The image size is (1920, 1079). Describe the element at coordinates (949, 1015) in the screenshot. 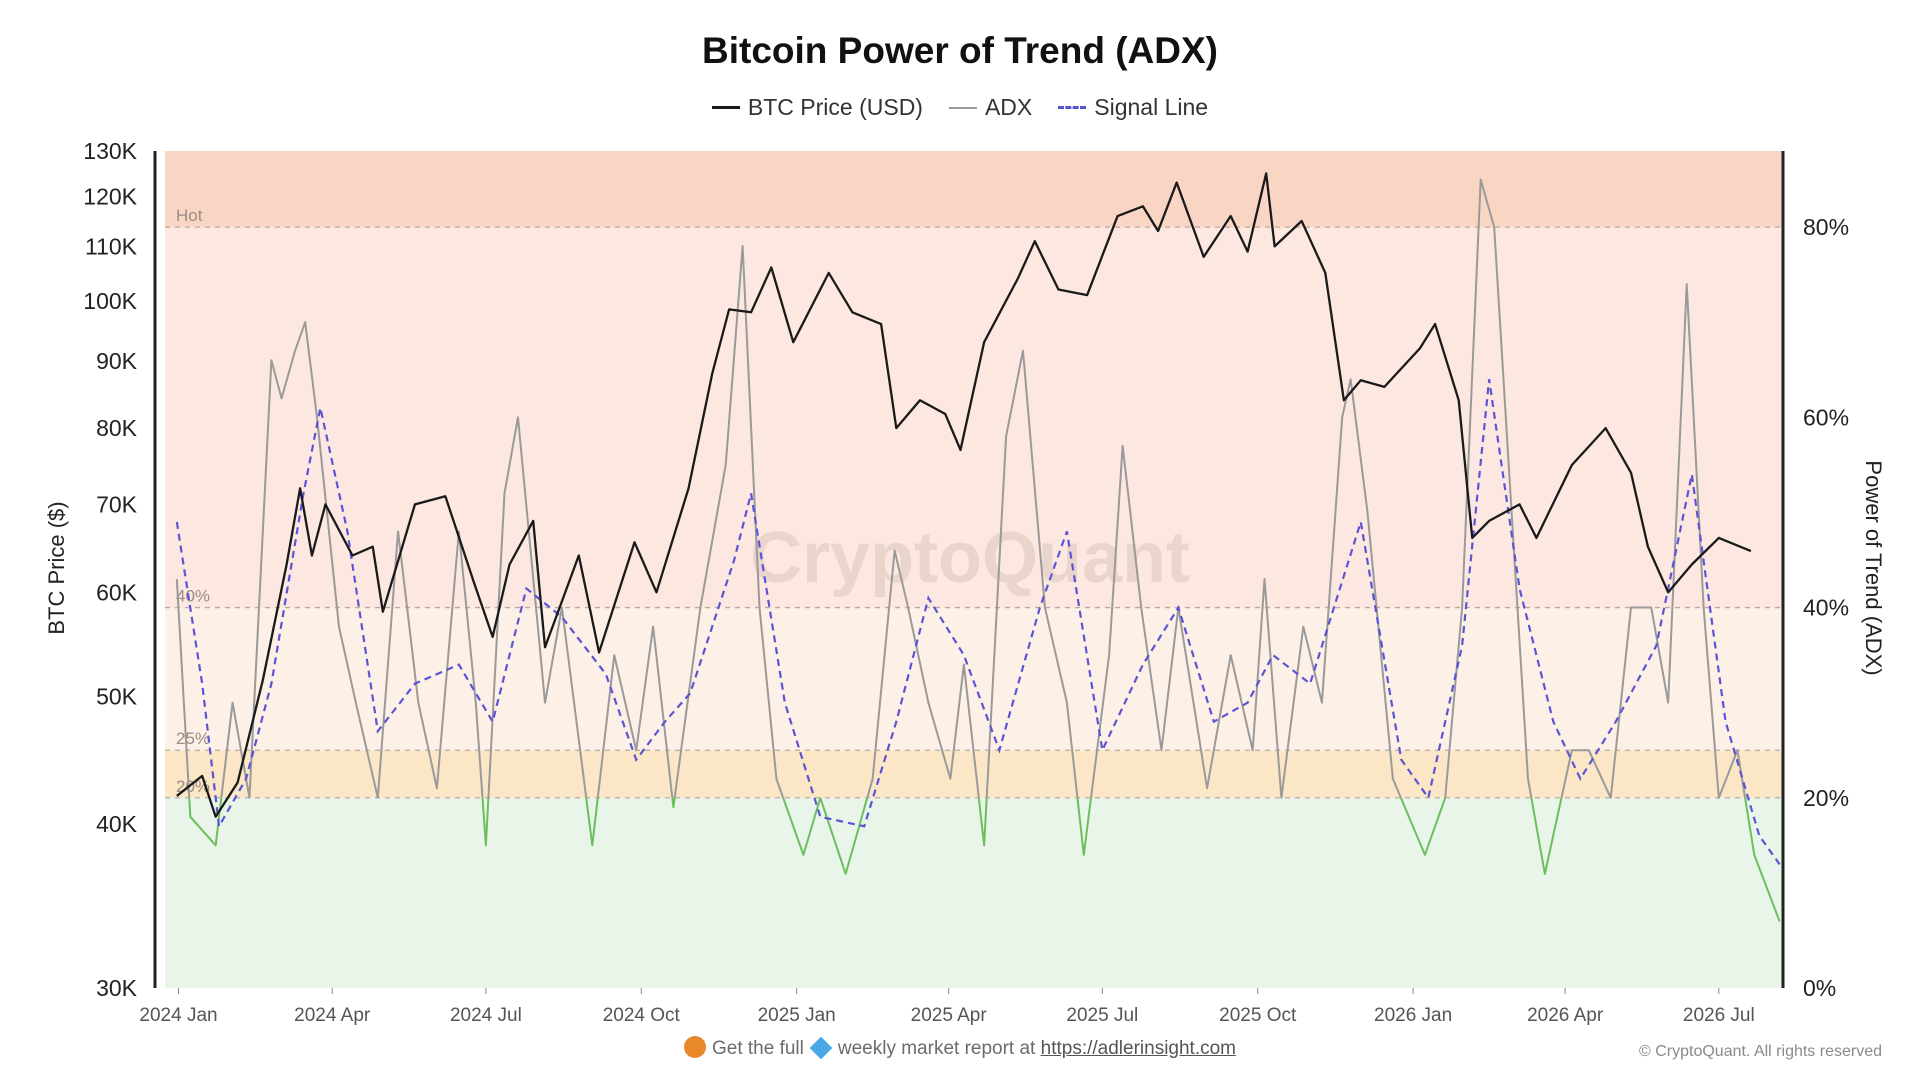

I see `x-tick-label-5: 2025 Apr` at that location.